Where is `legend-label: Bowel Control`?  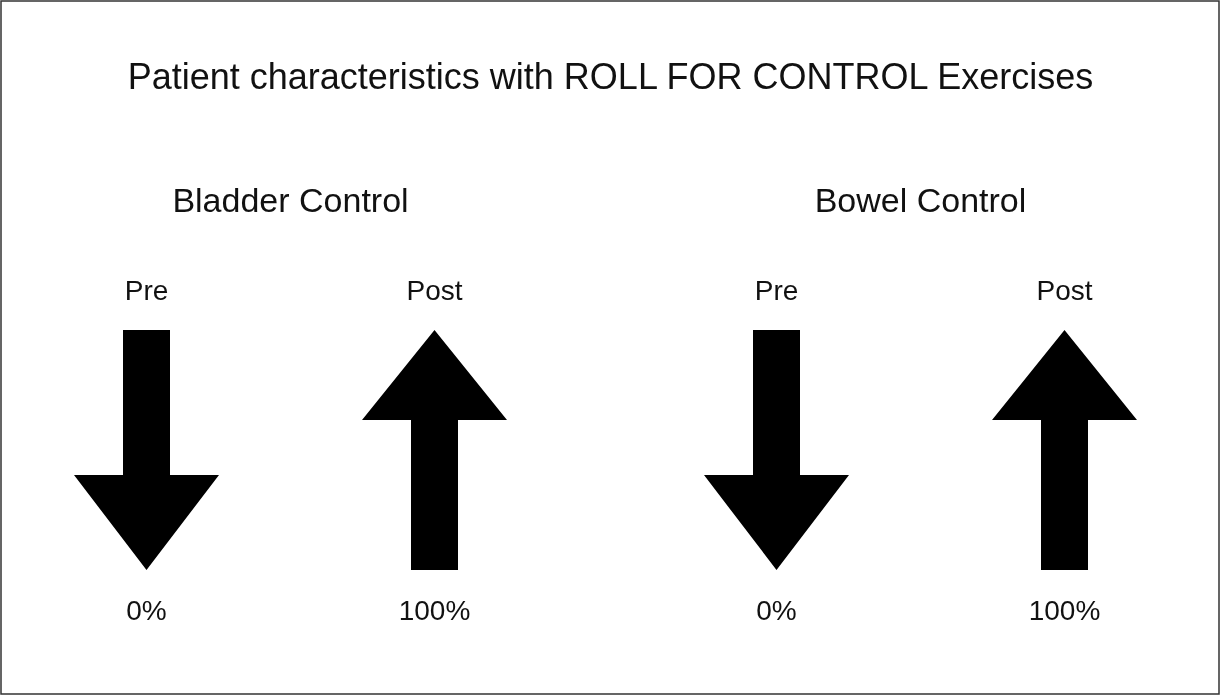
legend-label: Bowel Control is located at coordinates (920, 200).